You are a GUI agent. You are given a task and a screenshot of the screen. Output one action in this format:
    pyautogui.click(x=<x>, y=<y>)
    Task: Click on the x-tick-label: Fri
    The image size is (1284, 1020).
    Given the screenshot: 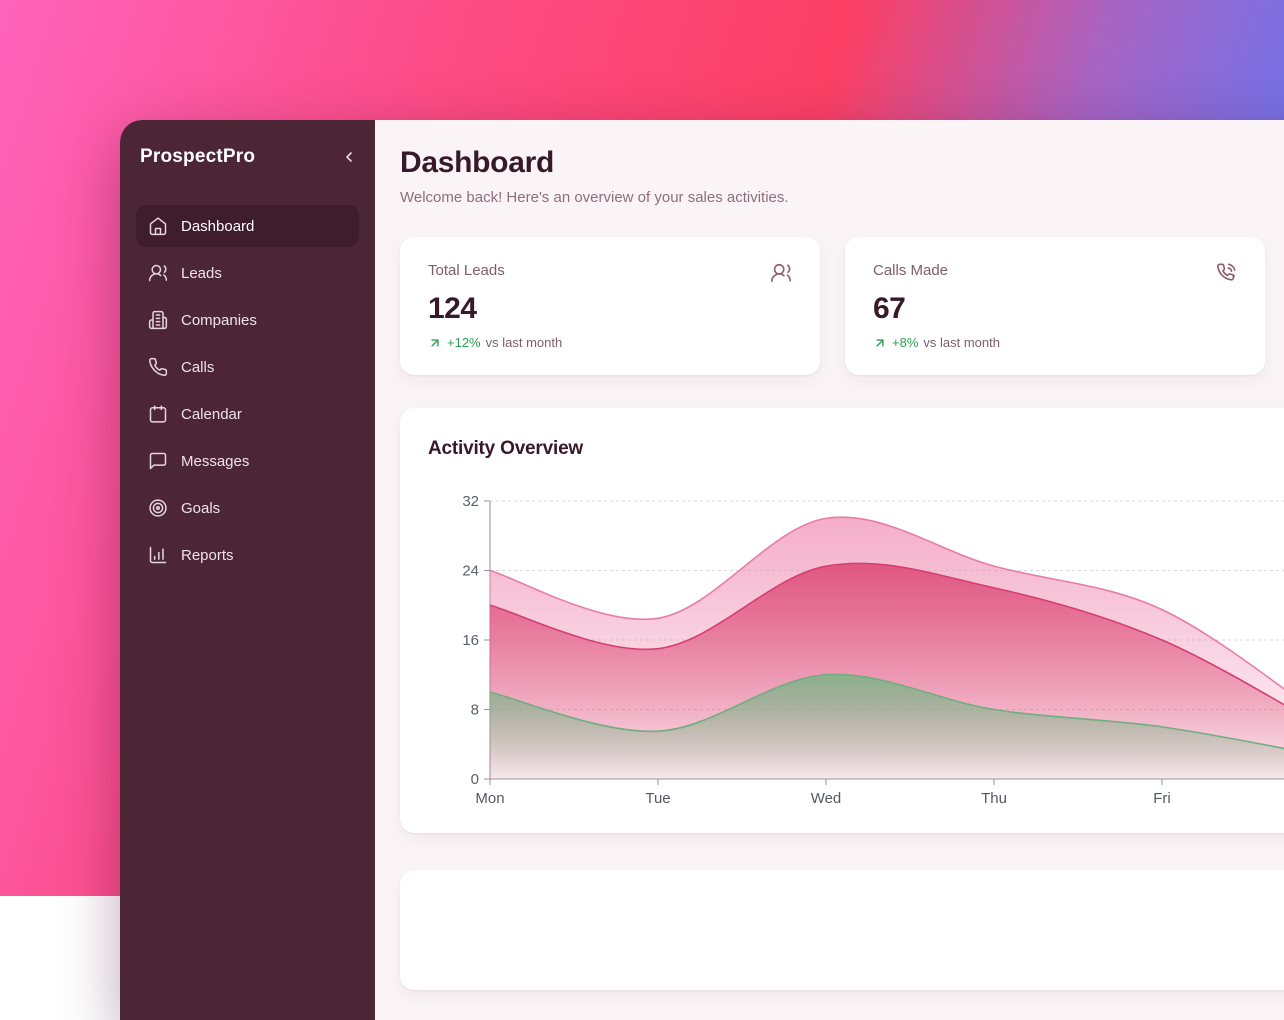 What is the action you would take?
    pyautogui.click(x=1162, y=798)
    